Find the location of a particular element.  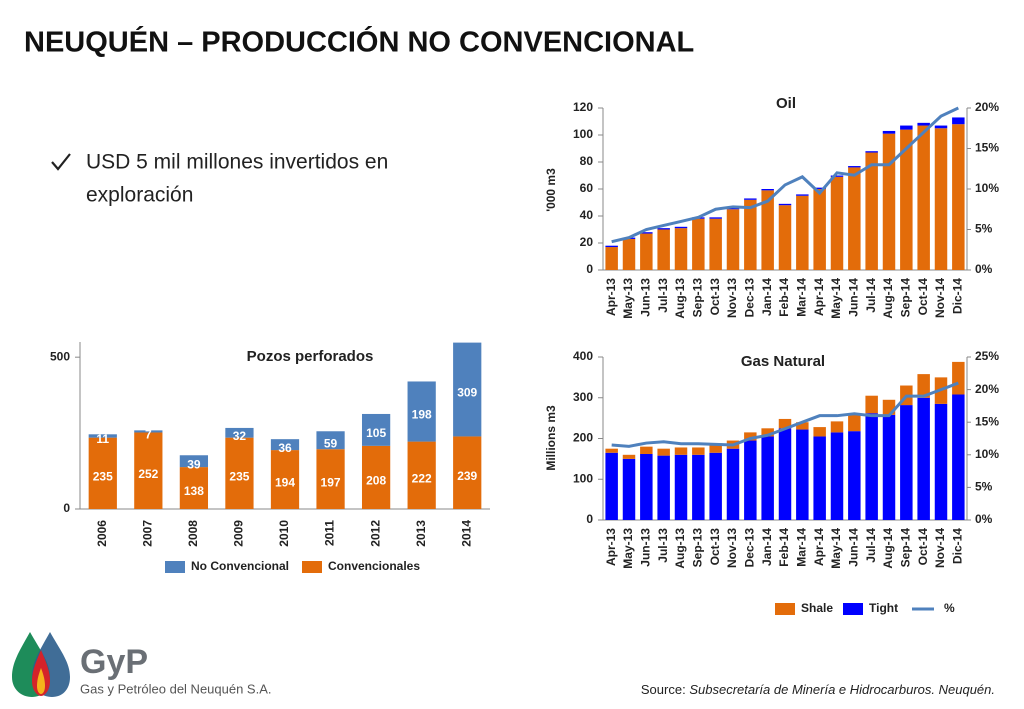

y-tick-label: 120 is located at coordinates (583, 107).